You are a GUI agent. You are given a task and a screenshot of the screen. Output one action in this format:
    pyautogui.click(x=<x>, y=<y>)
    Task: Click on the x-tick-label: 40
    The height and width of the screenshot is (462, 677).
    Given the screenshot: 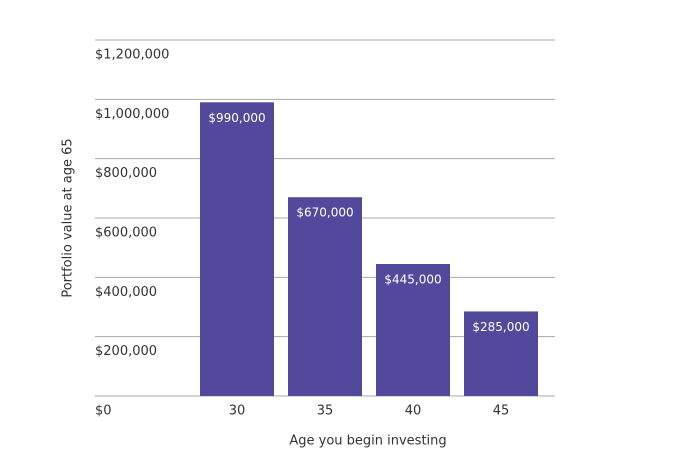 What is the action you would take?
    pyautogui.click(x=413, y=411)
    